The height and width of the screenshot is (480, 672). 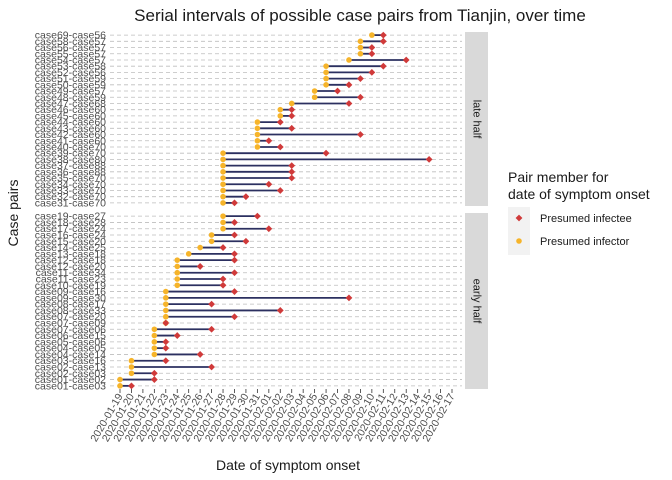 What do you see at coordinates (70, 254) in the screenshot?
I see `y-tick-label: case13-case18` at bounding box center [70, 254].